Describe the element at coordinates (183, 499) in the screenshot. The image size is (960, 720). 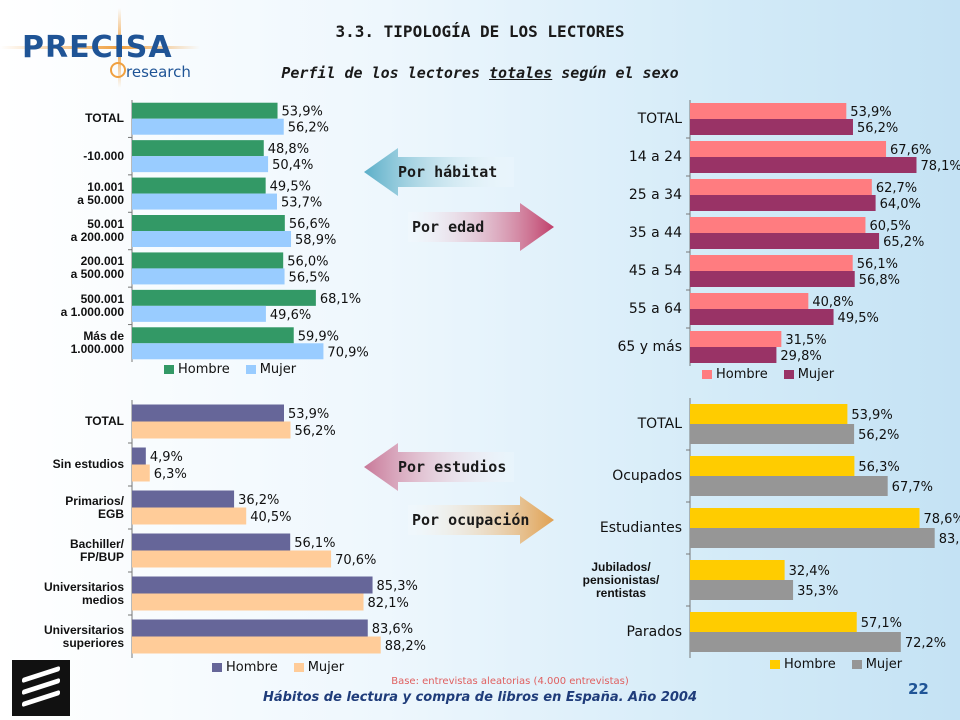
I see `bar-hombre-primarios` at that location.